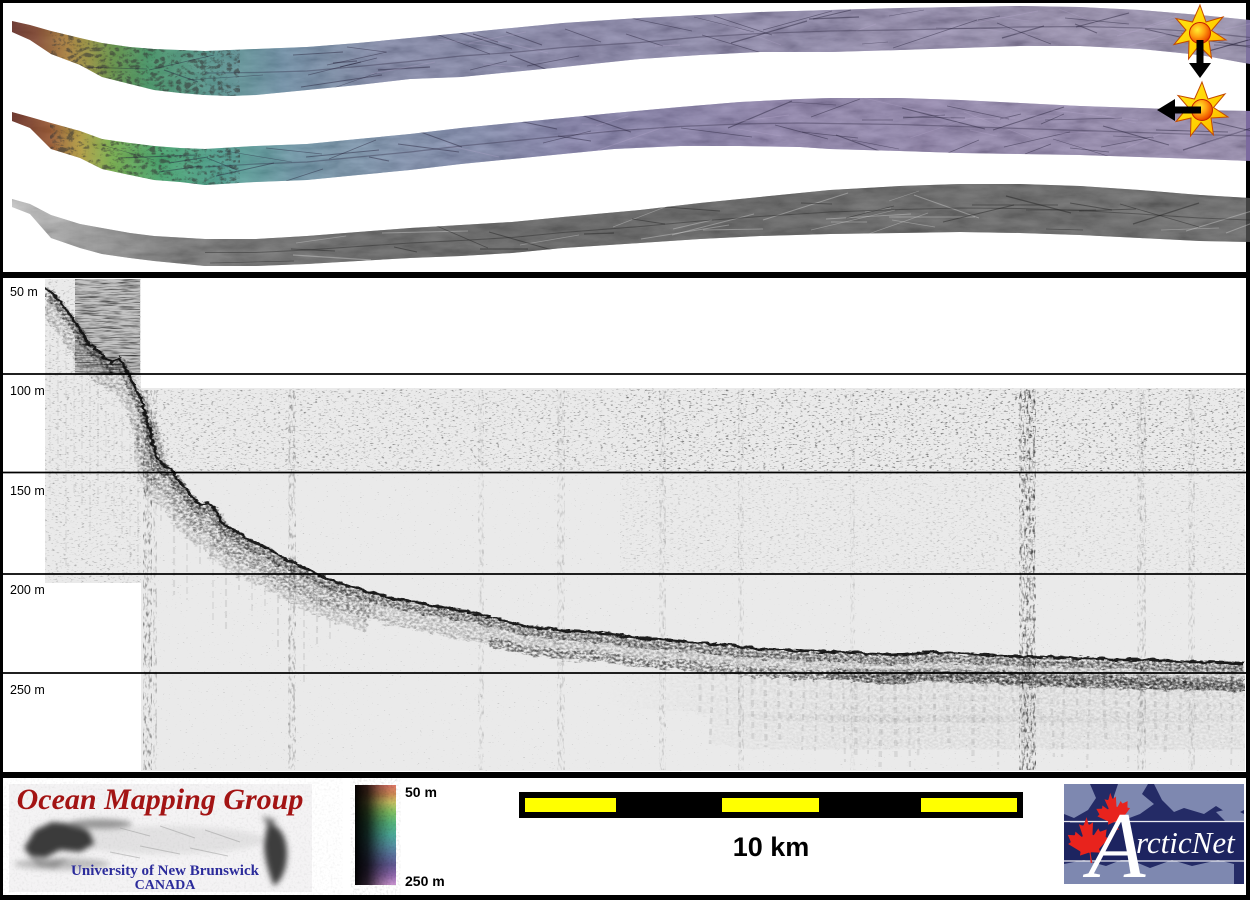  Describe the element at coordinates (1186, 842) in the screenshot. I see `svg-text: rcticNet` at that location.